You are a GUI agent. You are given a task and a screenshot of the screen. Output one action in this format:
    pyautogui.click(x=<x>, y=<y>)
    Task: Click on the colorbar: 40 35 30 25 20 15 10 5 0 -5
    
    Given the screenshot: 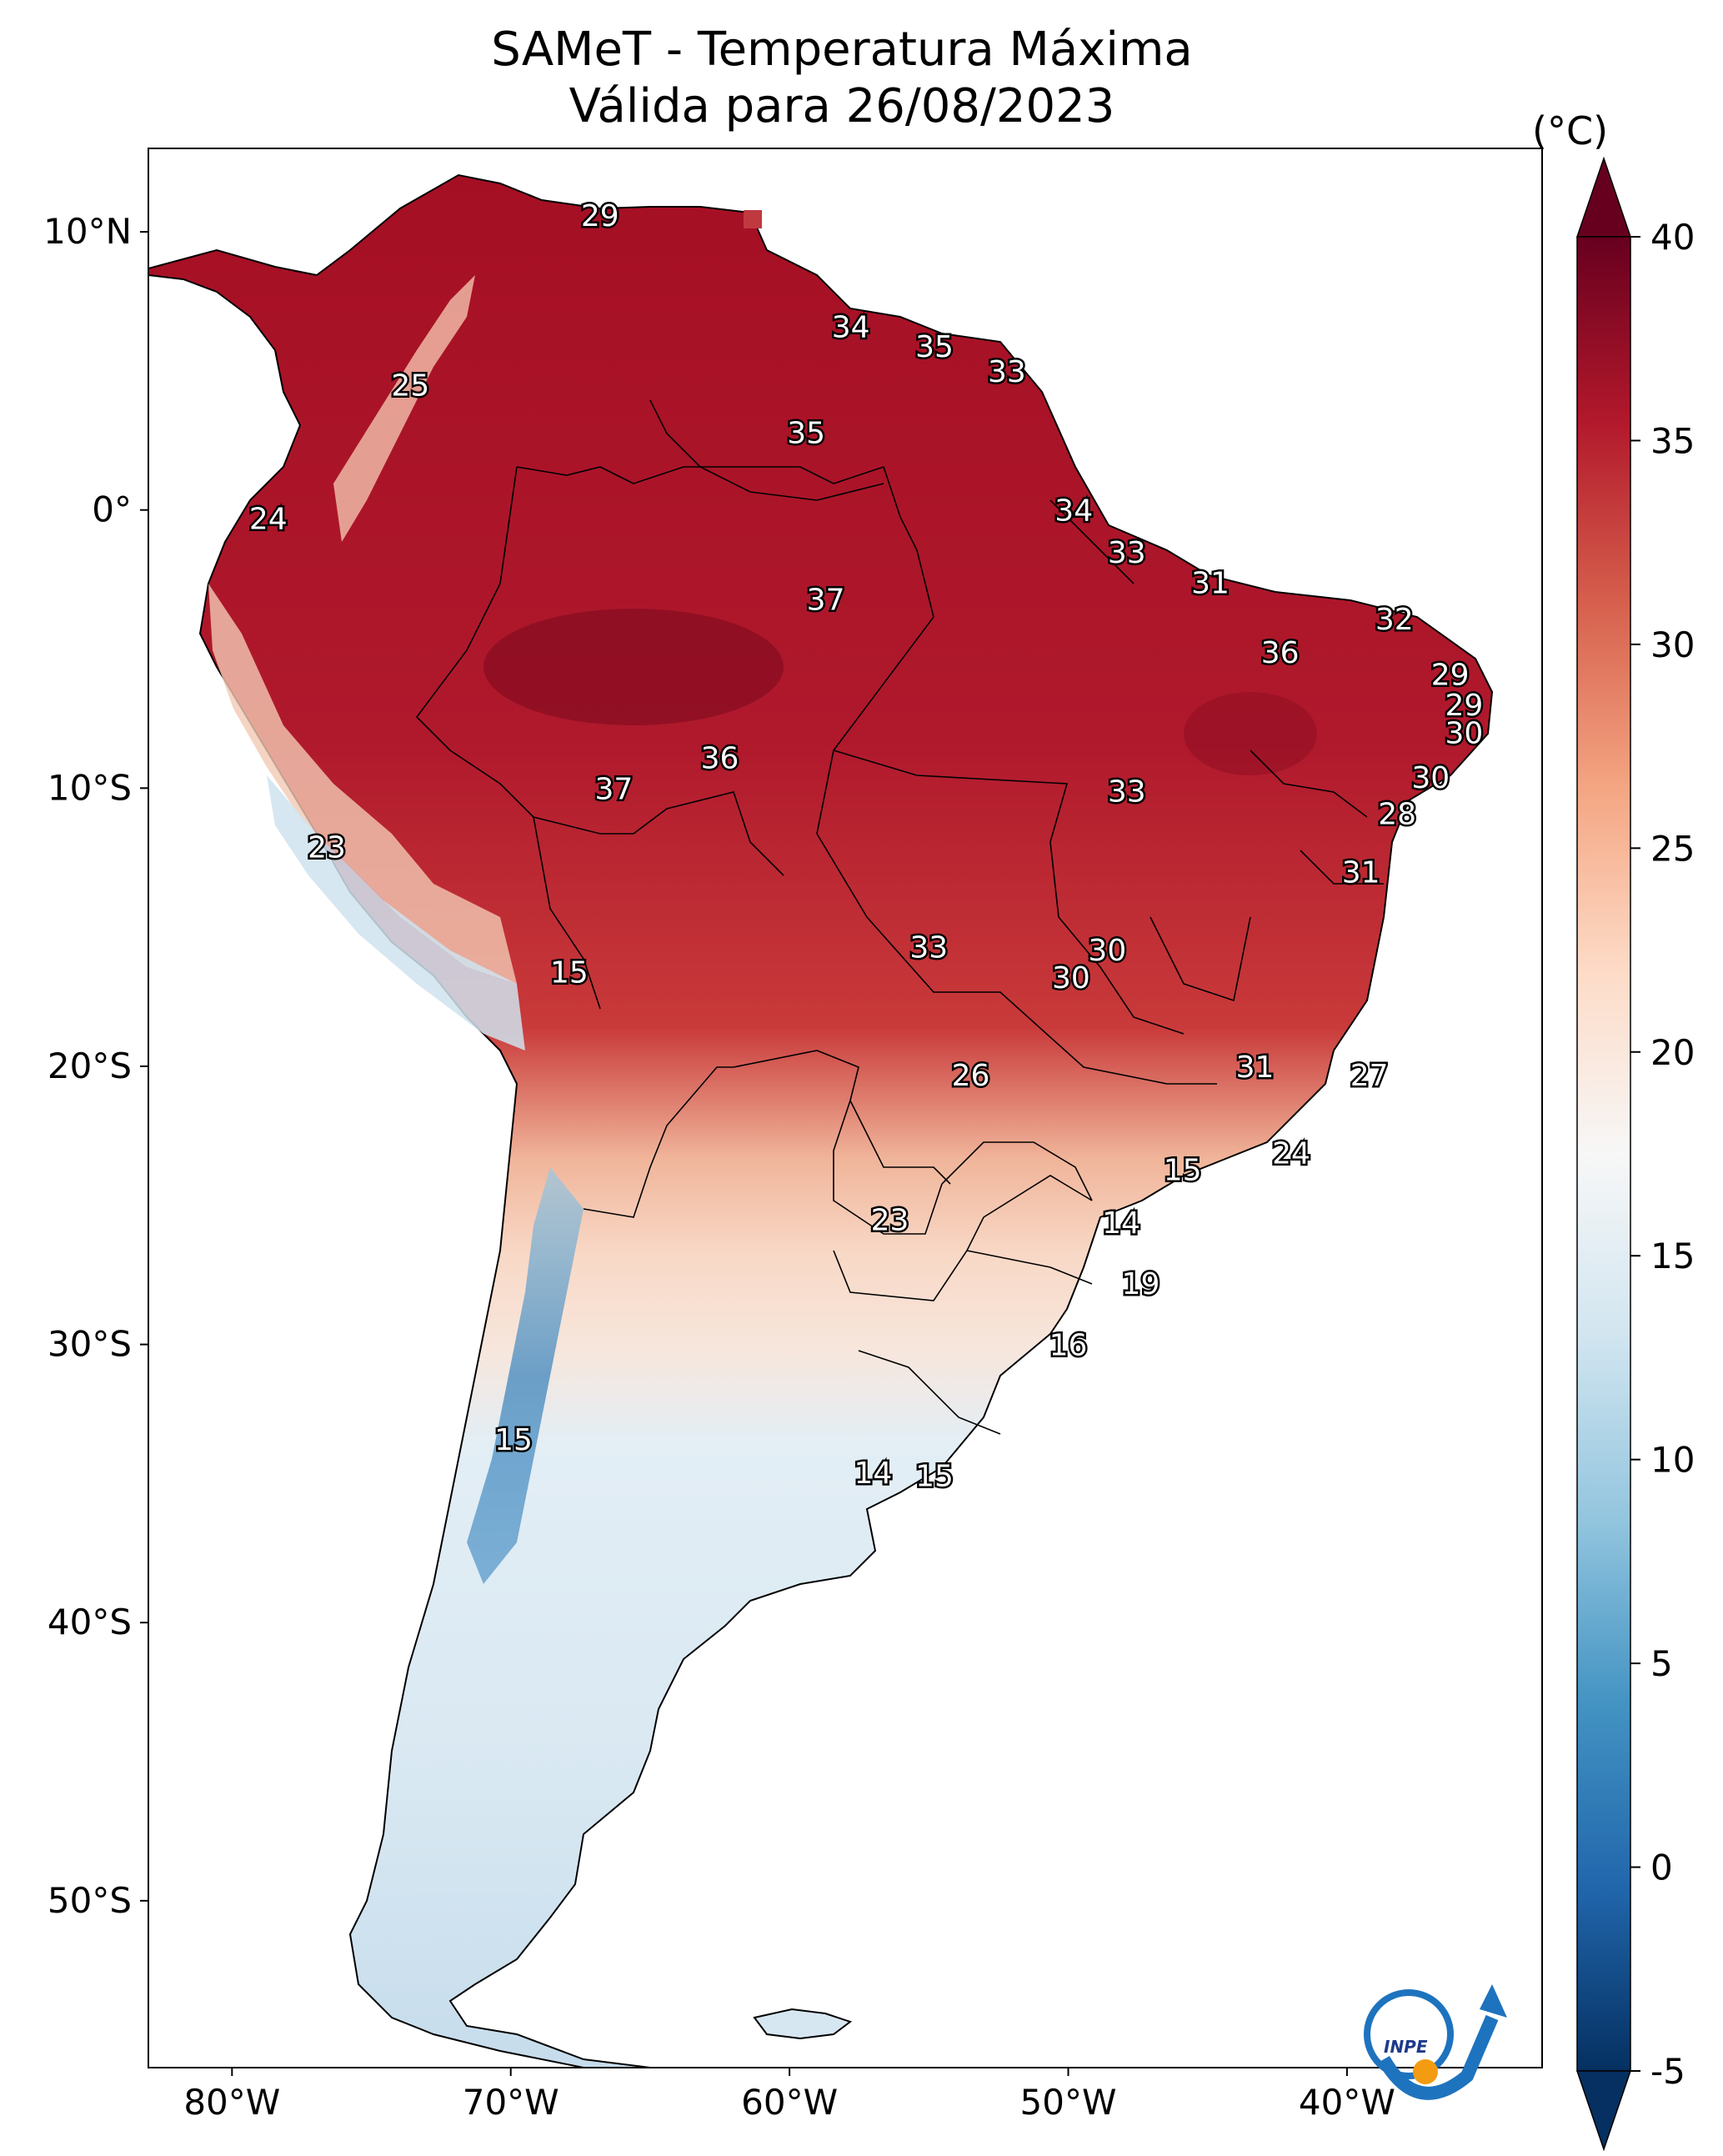 What is the action you would take?
    pyautogui.click(x=1635, y=1154)
    